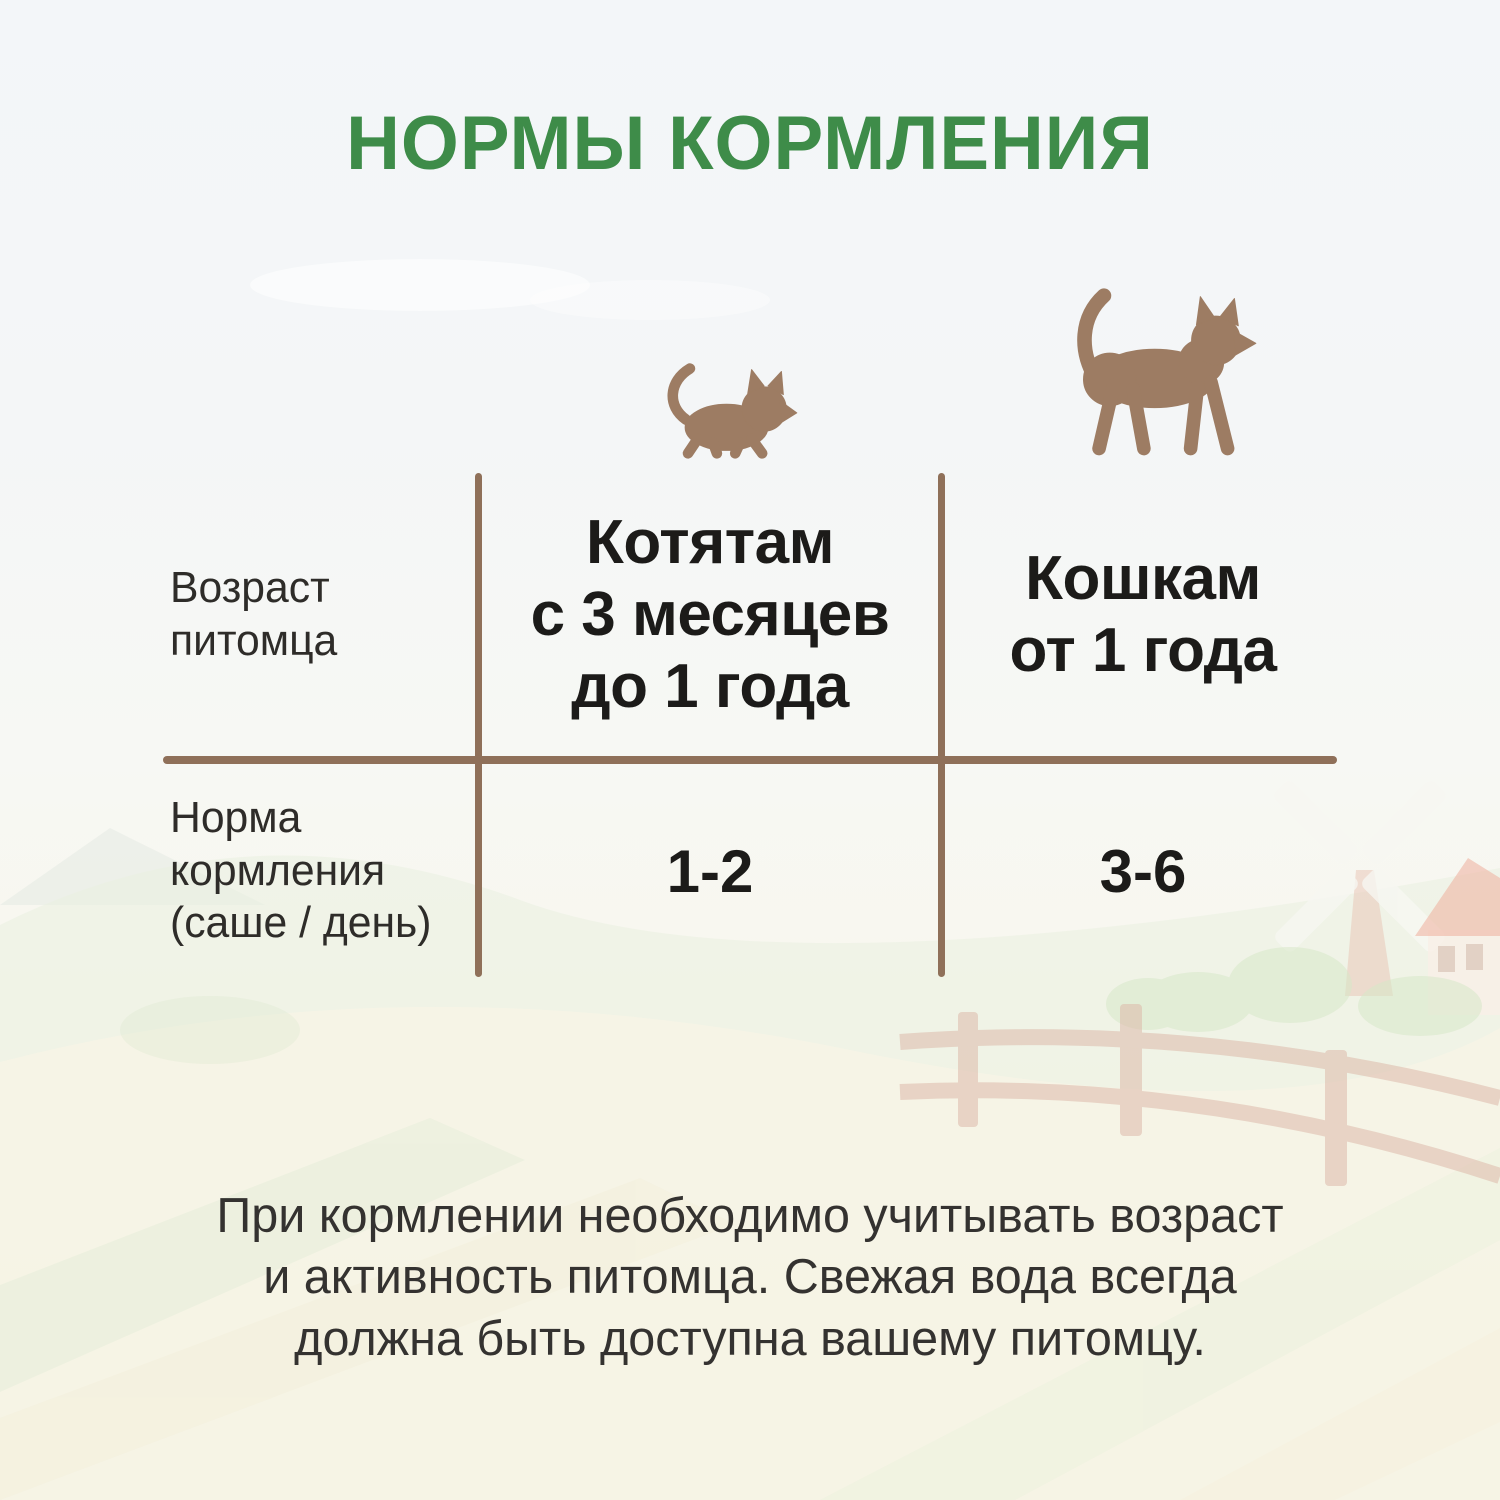 Image resolution: width=1500 pixels, height=1500 pixels. What do you see at coordinates (750, 143) in the screenshot?
I see `page-title: НОРМЫ КОРМЛЕНИЯ` at bounding box center [750, 143].